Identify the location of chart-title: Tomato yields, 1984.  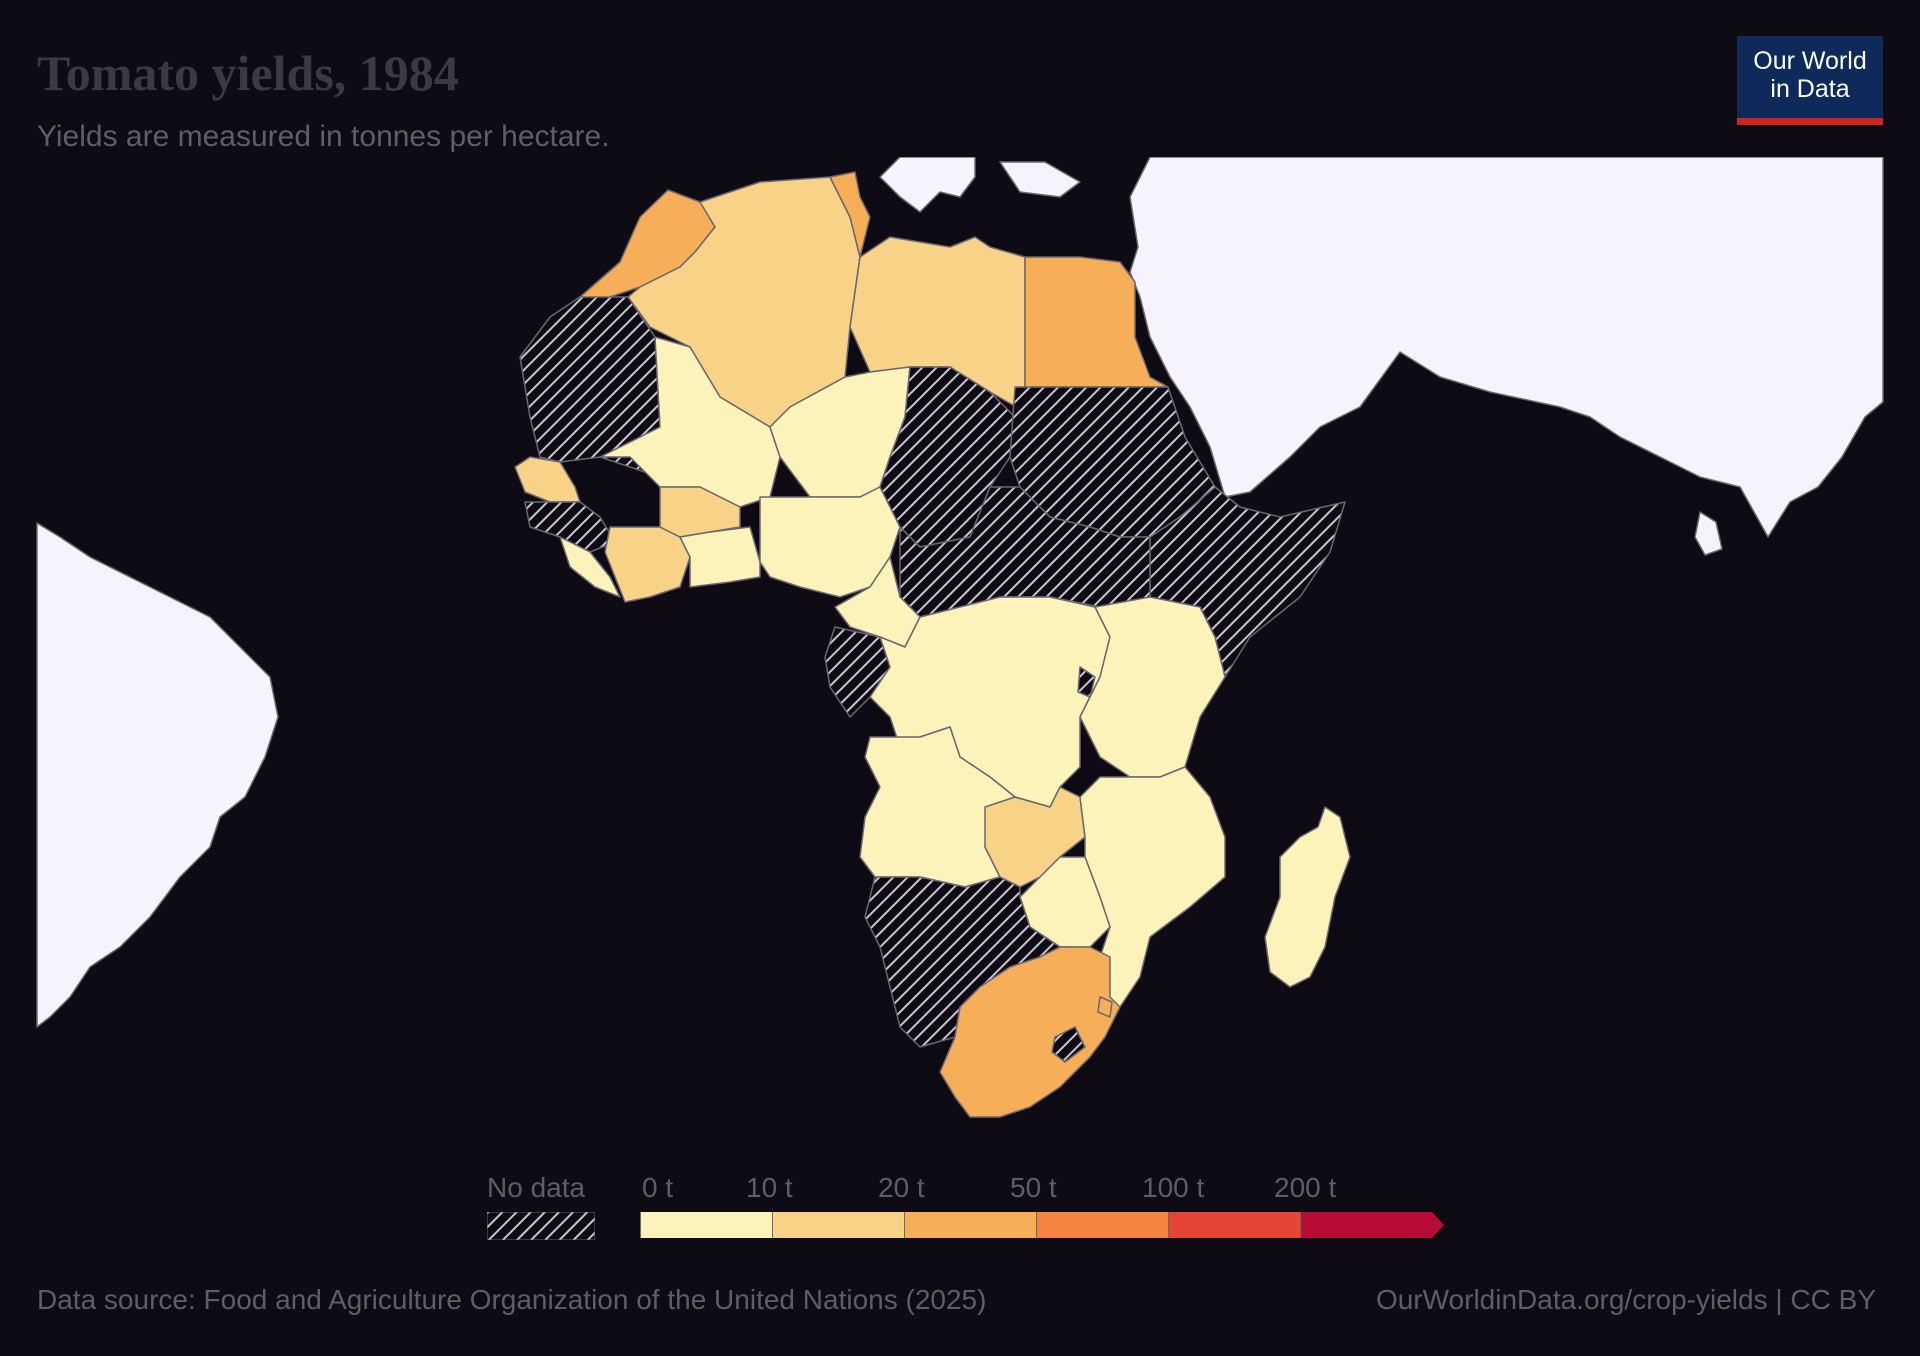
(248, 73).